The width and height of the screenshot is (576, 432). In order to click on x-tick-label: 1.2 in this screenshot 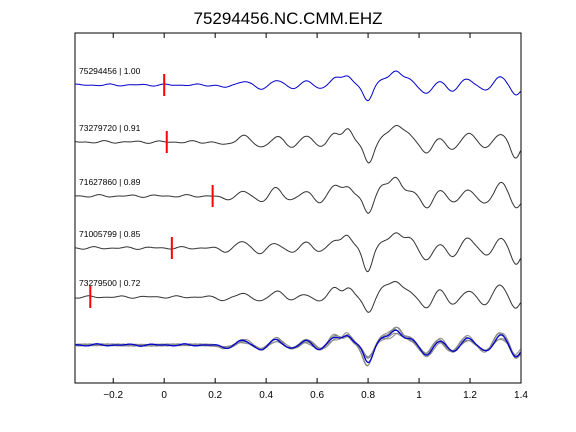, I will do `click(470, 395)`.